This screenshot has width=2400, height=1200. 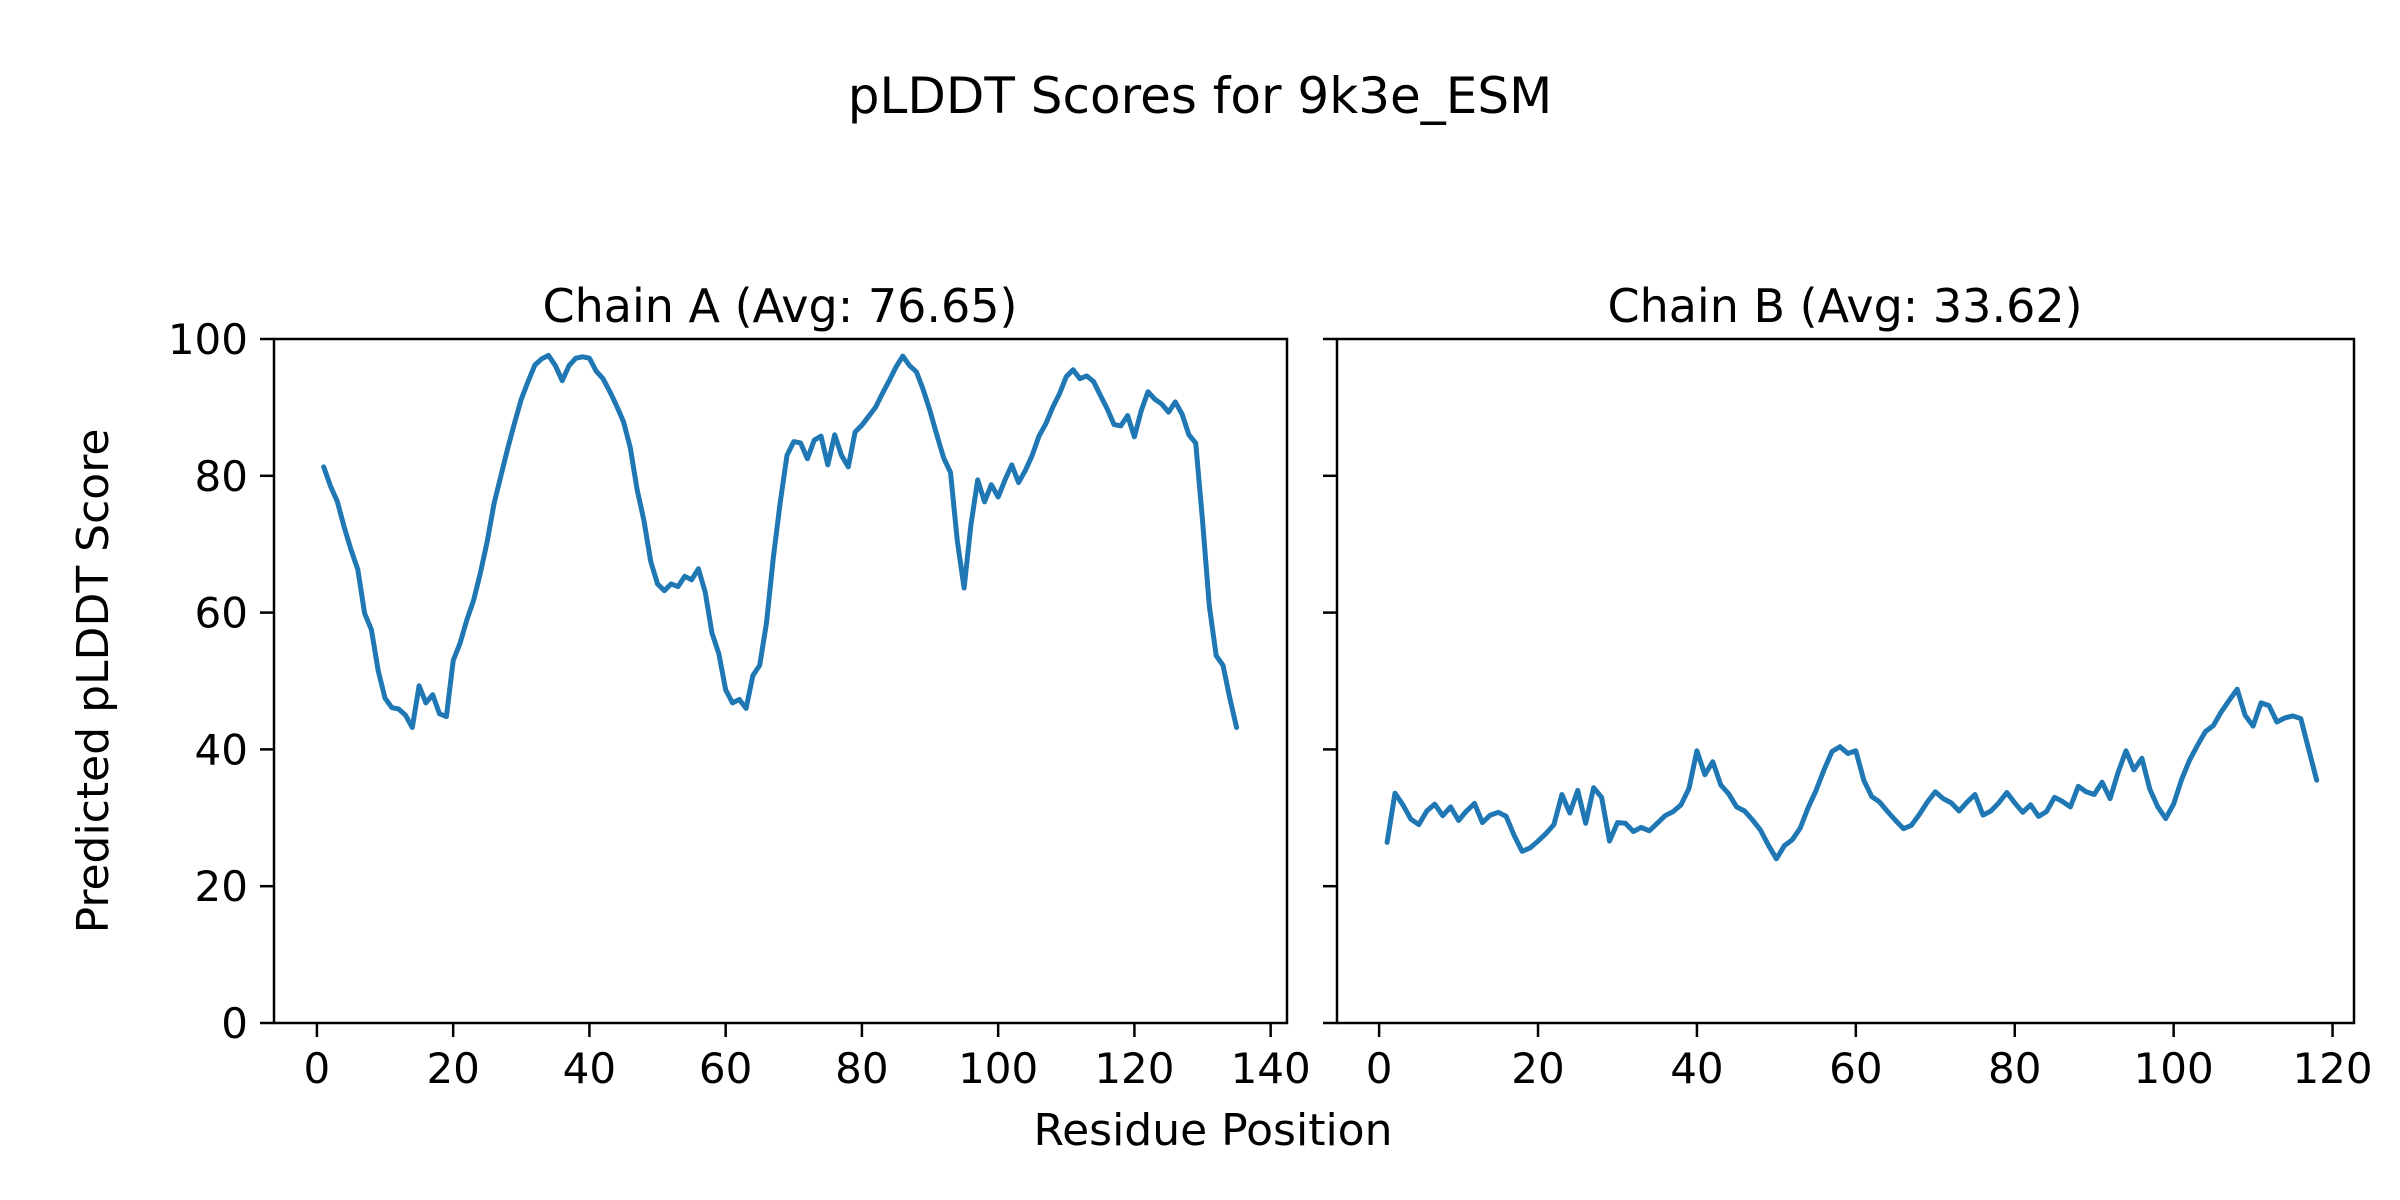 What do you see at coordinates (221, 749) in the screenshot?
I see `y-tick-label: 40` at bounding box center [221, 749].